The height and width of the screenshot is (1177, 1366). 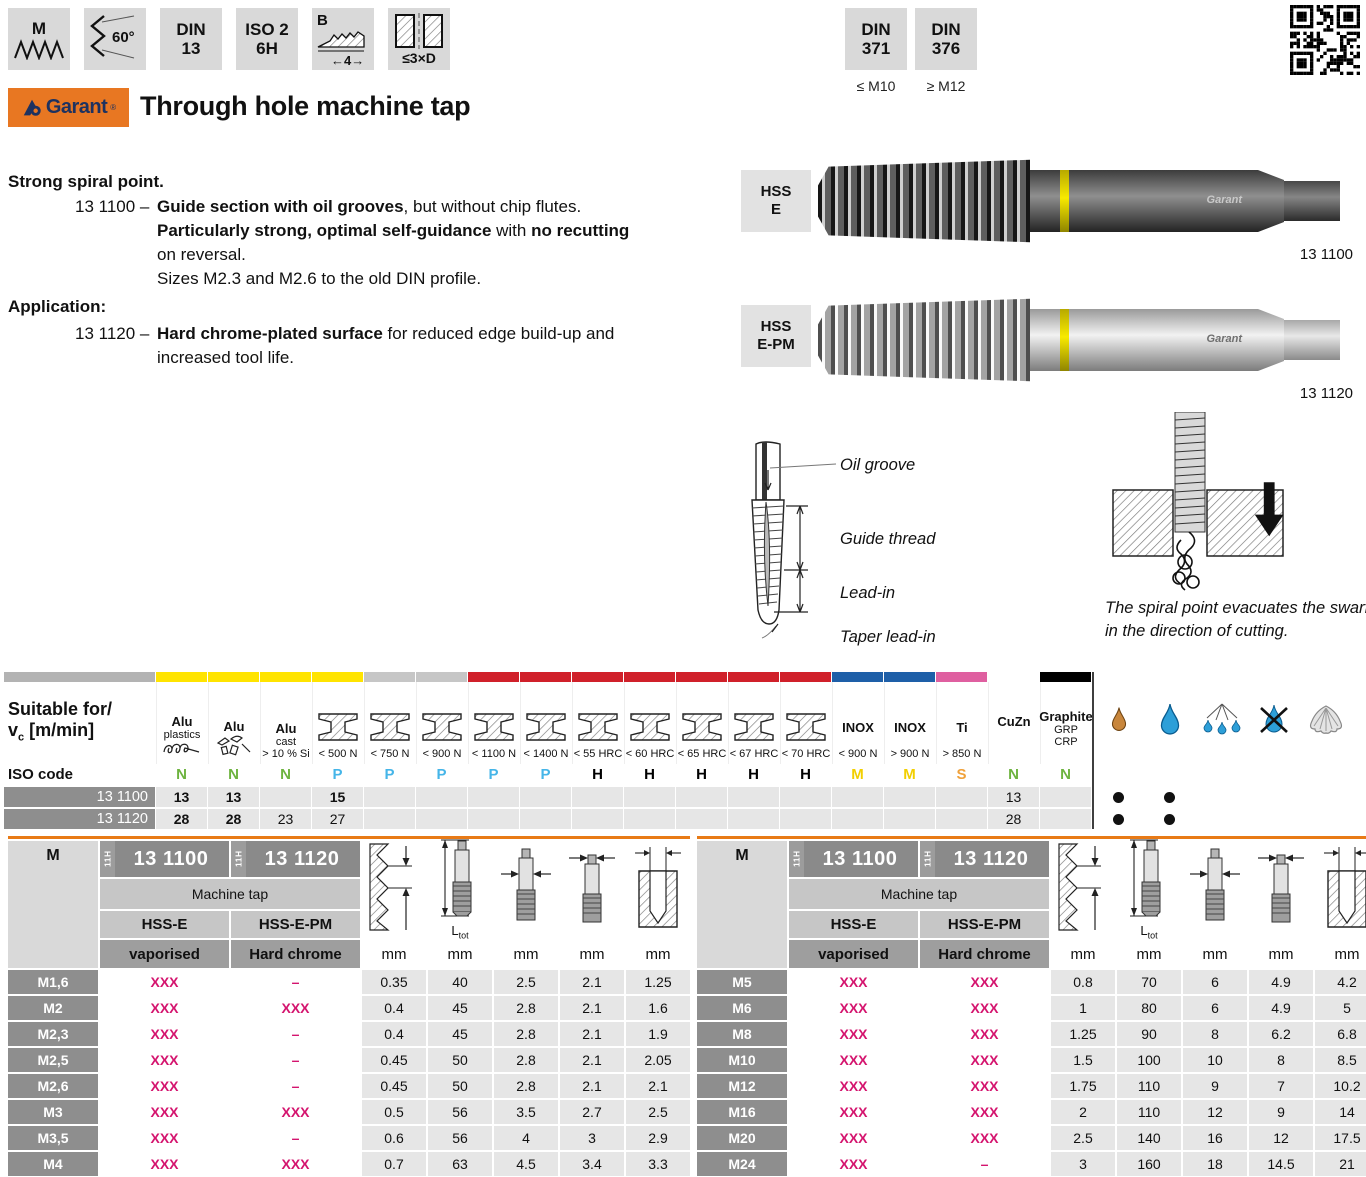 I want to click on article-header-13-1100: 11H 13 1100, so click(x=164, y=859).